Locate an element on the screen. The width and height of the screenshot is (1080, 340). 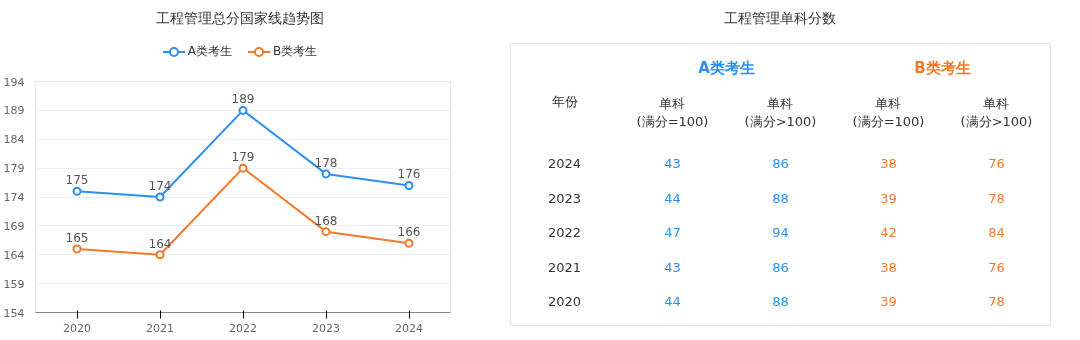
x-tick-label: 2020 is located at coordinates (77, 328).